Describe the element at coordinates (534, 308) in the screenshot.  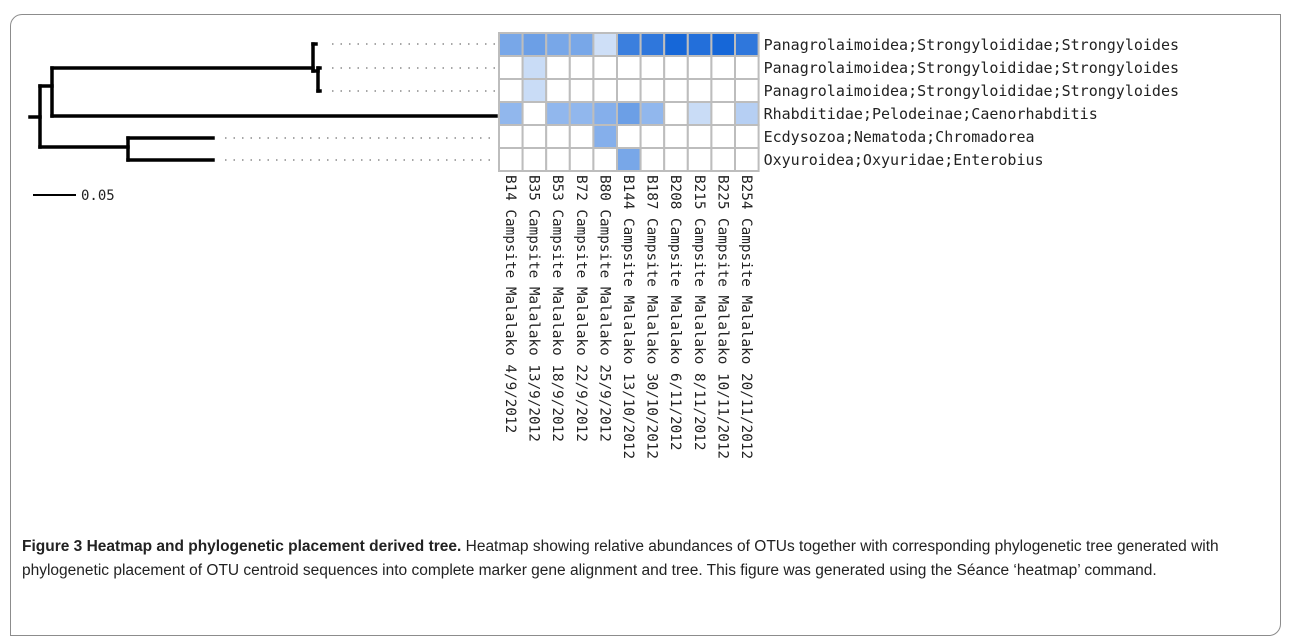
I see `sample-label: B35 Campsite Malalako 13/9/2012` at that location.